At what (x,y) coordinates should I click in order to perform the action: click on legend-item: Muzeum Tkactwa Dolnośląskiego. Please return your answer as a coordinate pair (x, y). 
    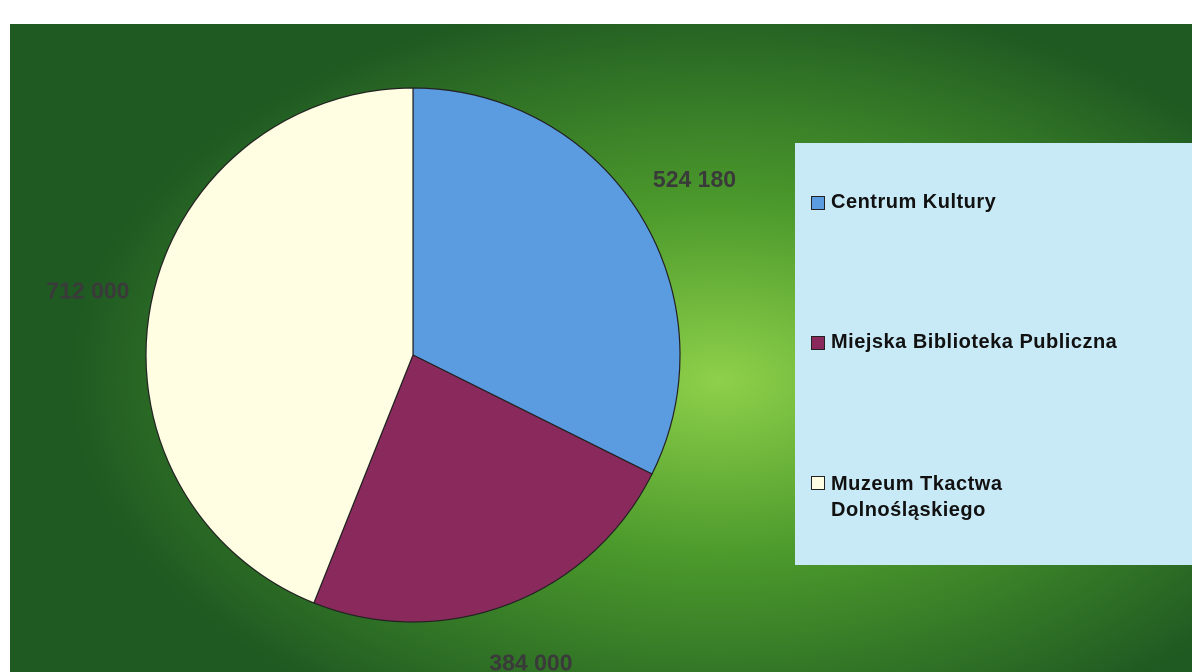
    Looking at the image, I should click on (921, 497).